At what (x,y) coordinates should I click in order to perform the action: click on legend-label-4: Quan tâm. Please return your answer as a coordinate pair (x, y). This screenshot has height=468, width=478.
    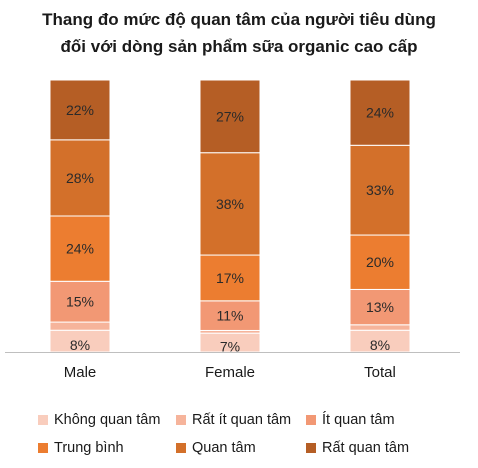
    Looking at the image, I should click on (224, 448).